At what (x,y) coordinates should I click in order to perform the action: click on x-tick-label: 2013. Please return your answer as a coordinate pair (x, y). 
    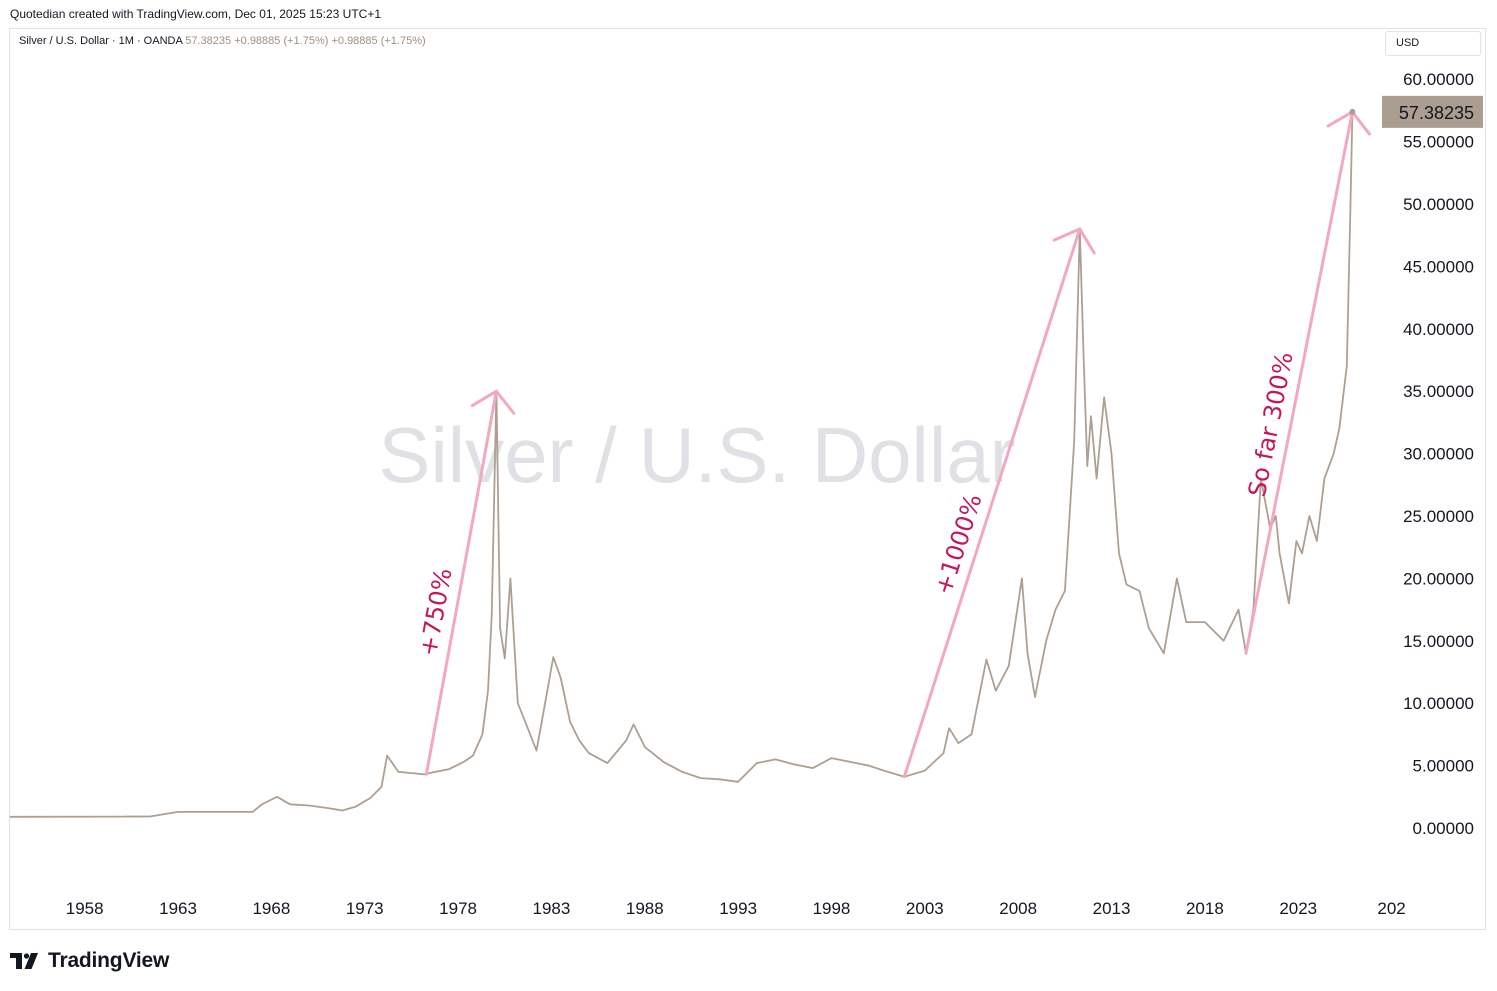
    Looking at the image, I should click on (1112, 908).